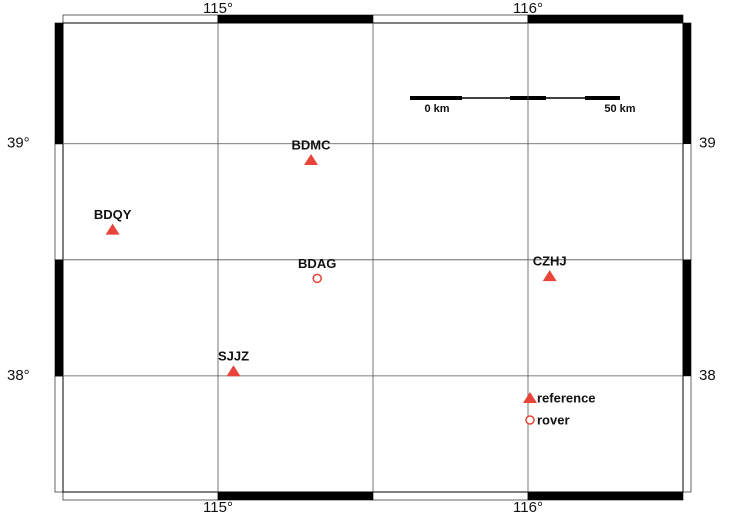 The image size is (729, 523). Describe the element at coordinates (317, 263) in the screenshot. I see `station-label: BDAG` at that location.